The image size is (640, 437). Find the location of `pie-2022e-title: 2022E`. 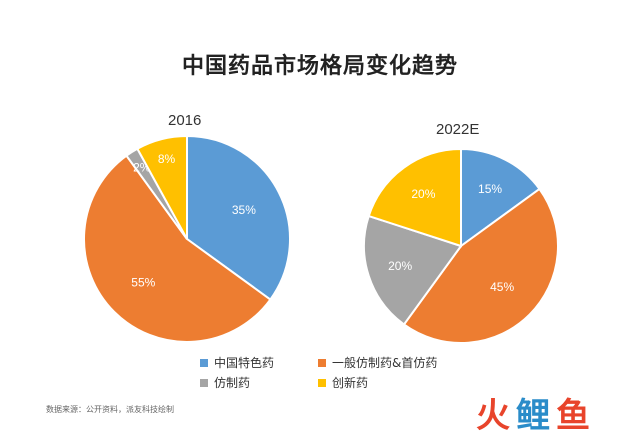

pie-2022e-title: 2022E is located at coordinates (458, 129).